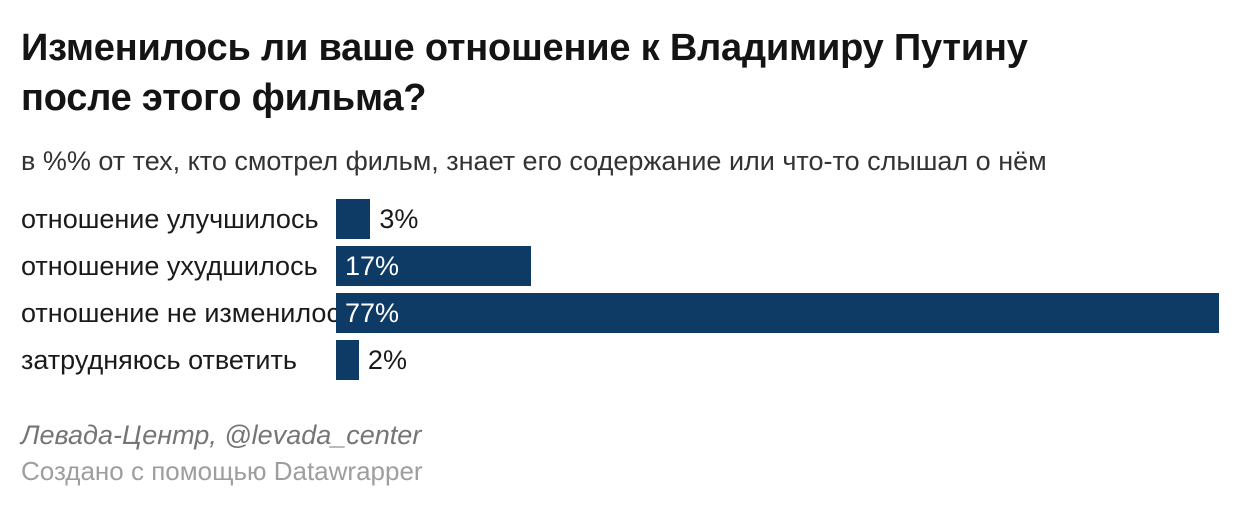 This screenshot has height=506, width=1240. I want to click on value-label: 77%, so click(372, 312).